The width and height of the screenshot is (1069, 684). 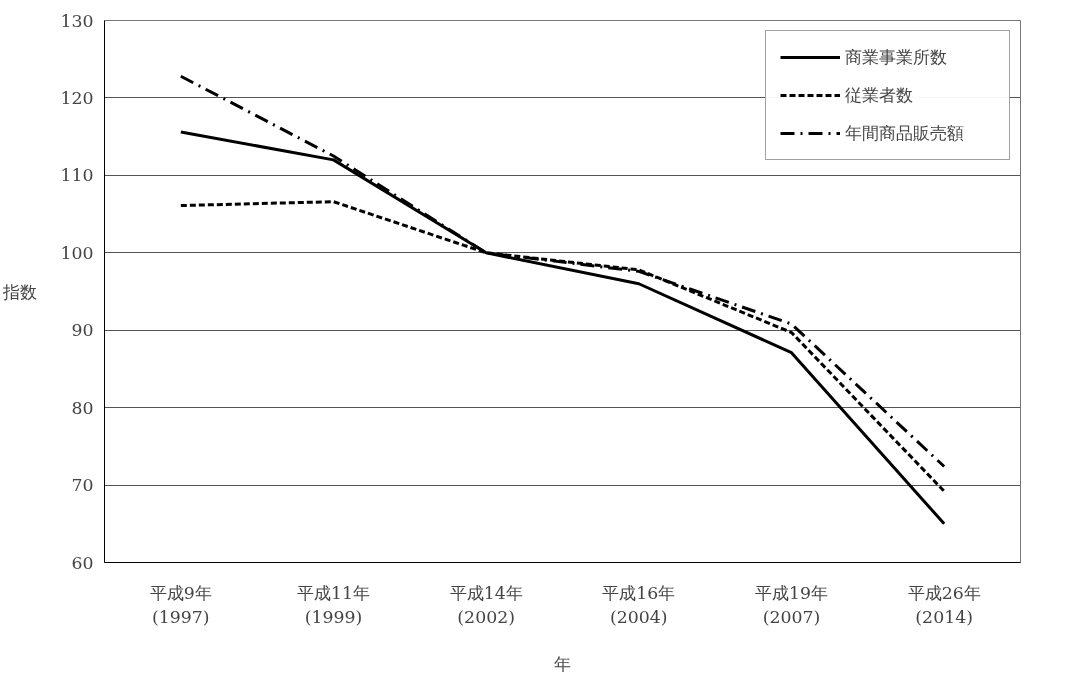 What do you see at coordinates (77, 97) in the screenshot?
I see `y-tick-label: 120` at bounding box center [77, 97].